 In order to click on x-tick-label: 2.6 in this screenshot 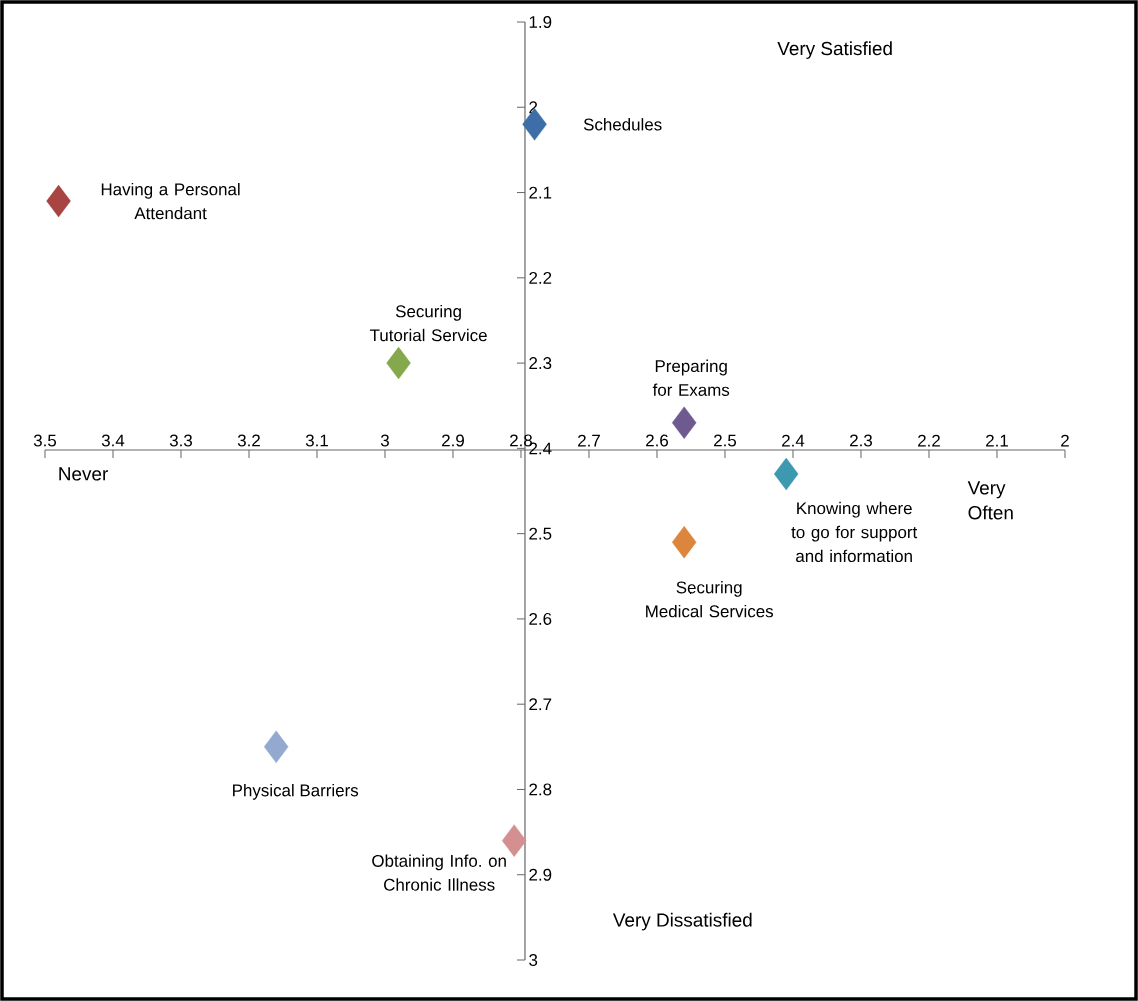, I will do `click(657, 440)`.